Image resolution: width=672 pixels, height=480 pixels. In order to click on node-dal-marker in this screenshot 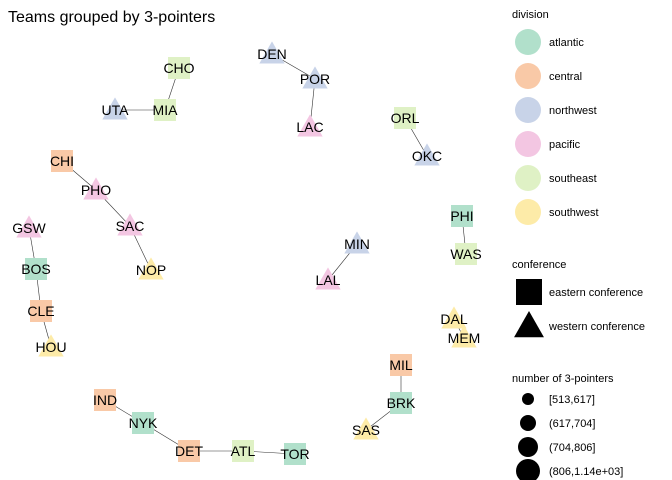, I will do `click(454, 317)`.